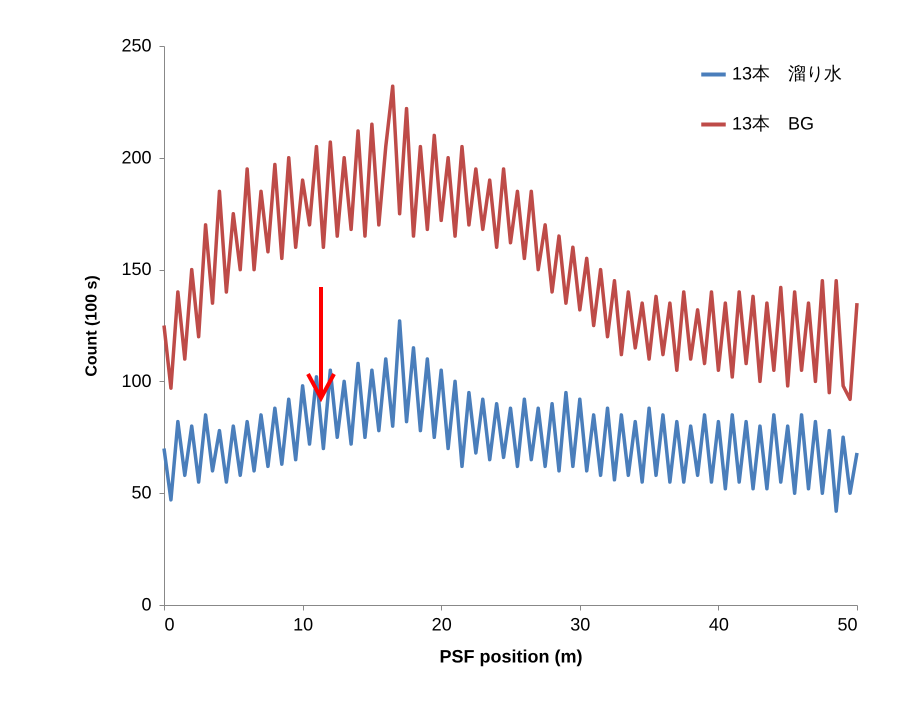  I want to click on y-tick-label: 200, so click(136, 157).